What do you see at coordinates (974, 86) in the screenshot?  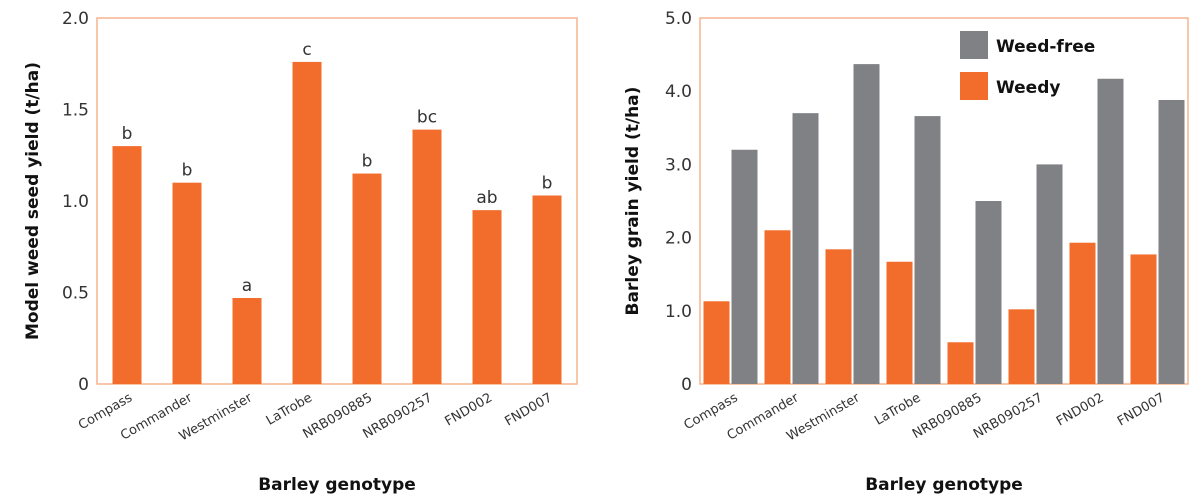 I see `legend-swatch-weedy` at bounding box center [974, 86].